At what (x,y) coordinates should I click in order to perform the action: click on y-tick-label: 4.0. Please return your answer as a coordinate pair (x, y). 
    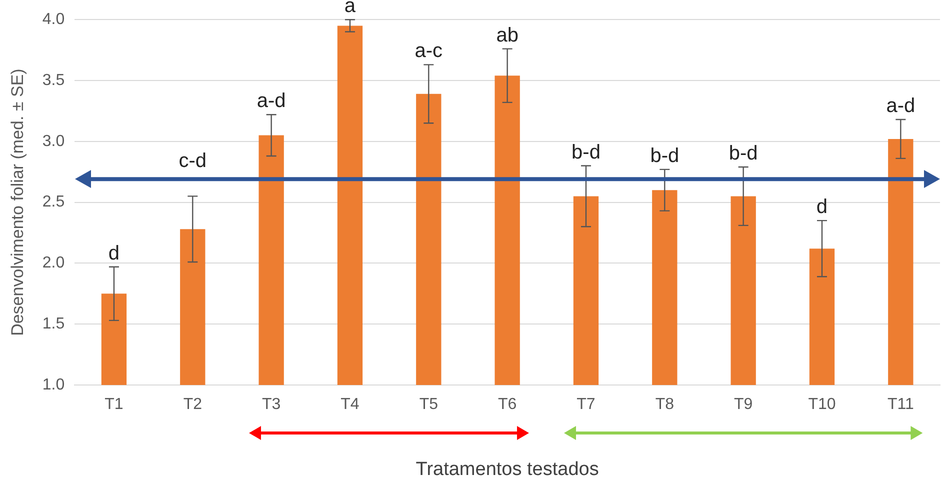
    Looking at the image, I should click on (53, 19).